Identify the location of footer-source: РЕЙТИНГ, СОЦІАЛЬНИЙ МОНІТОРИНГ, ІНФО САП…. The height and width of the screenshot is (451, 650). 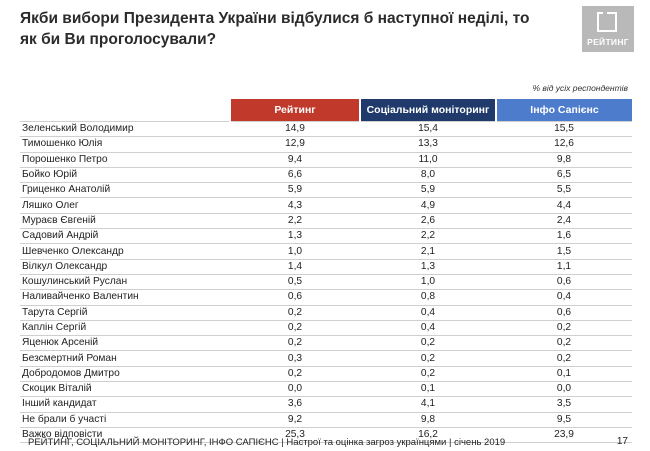
(267, 442).